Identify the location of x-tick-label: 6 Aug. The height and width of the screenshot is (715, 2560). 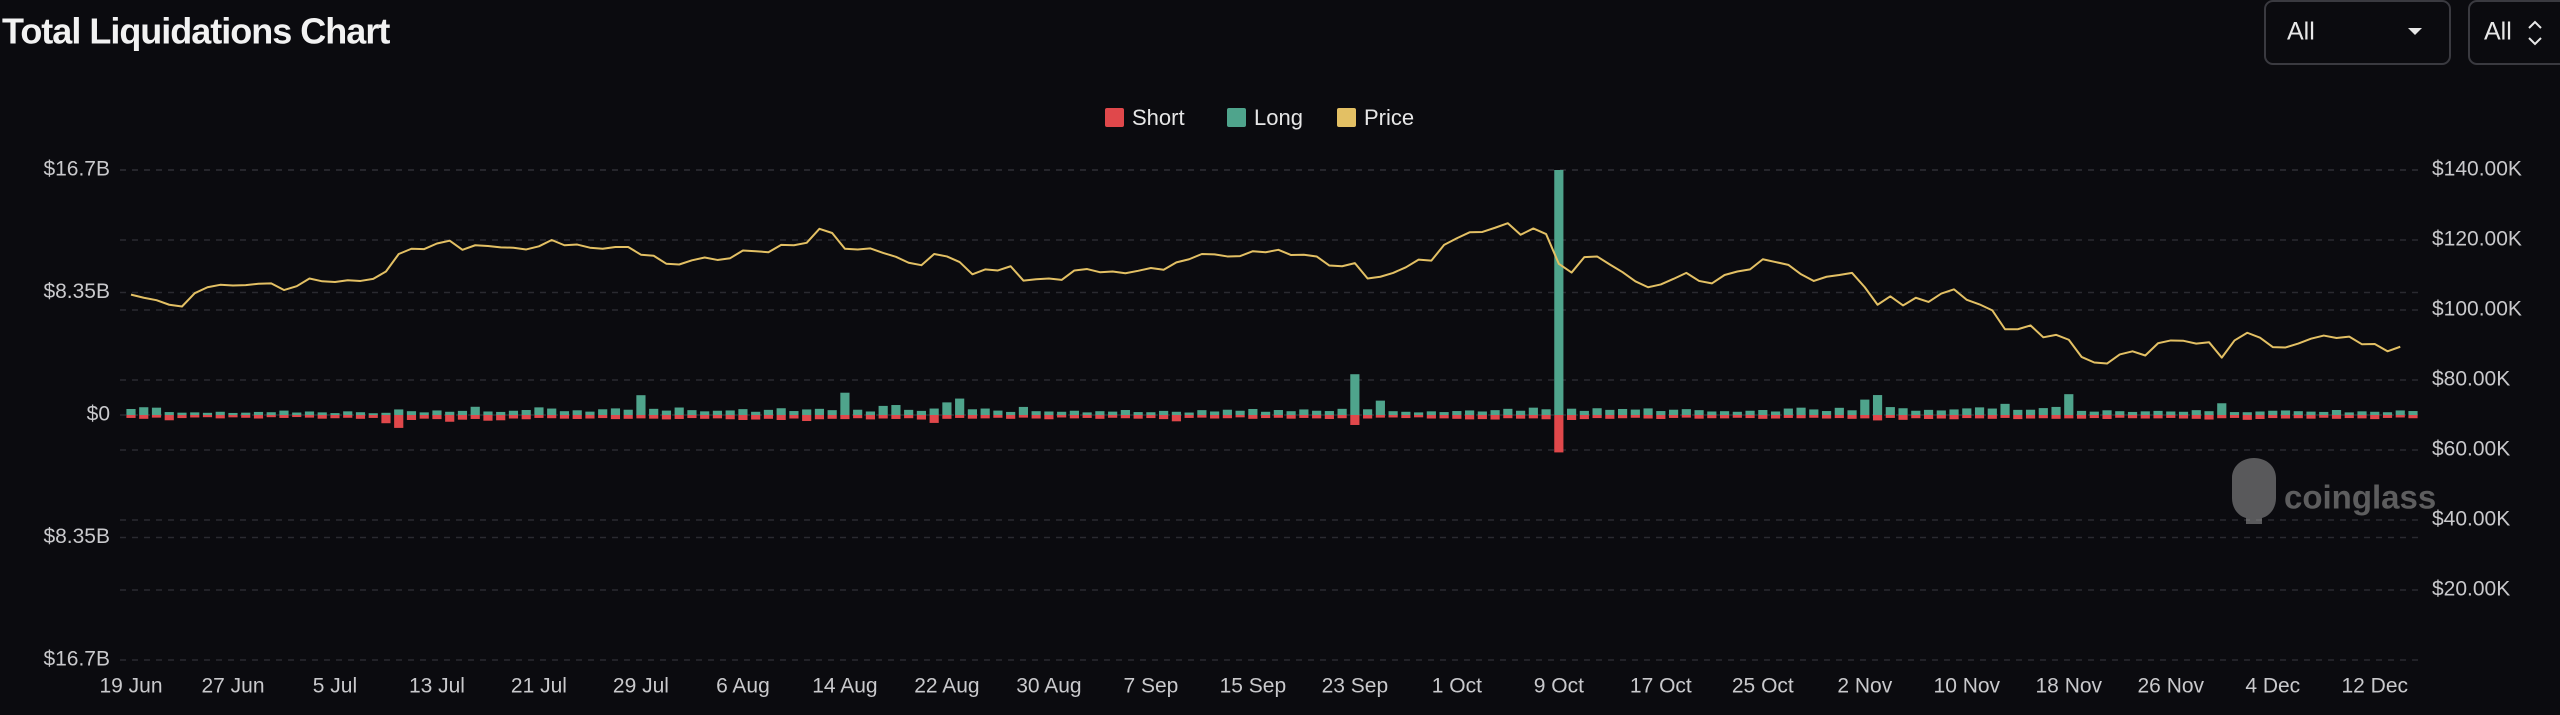
(743, 686).